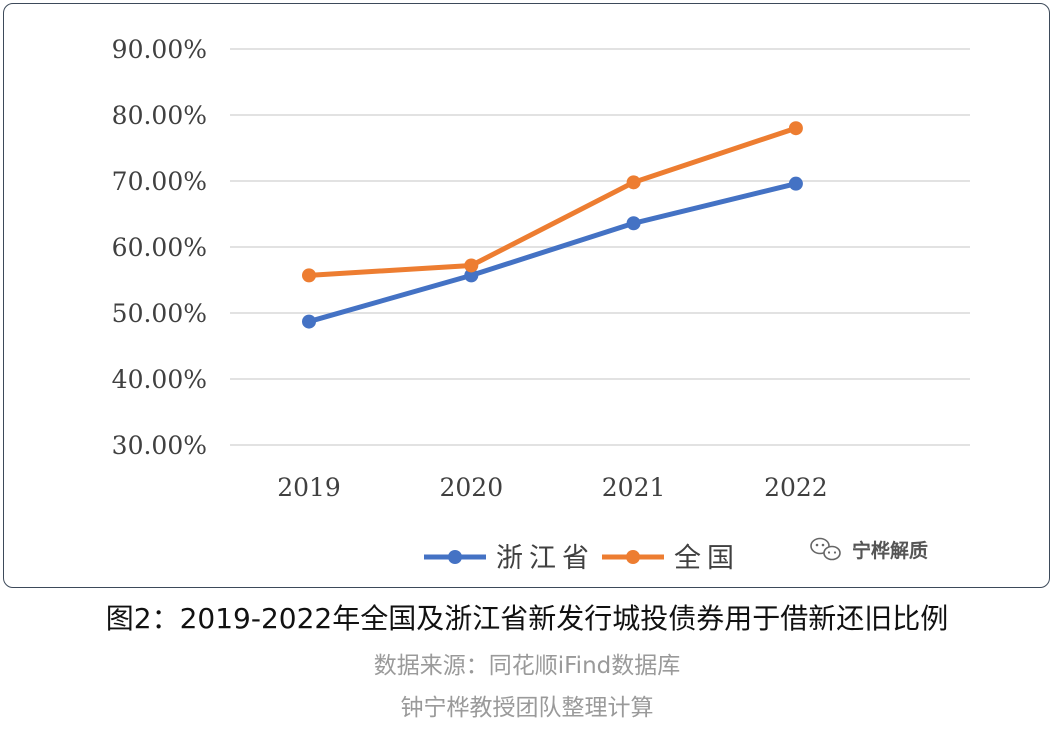 The width and height of the screenshot is (1054, 738). Describe the element at coordinates (527, 708) in the screenshot. I see `credit-line: 钟宁桦教授团队整理计算` at that location.